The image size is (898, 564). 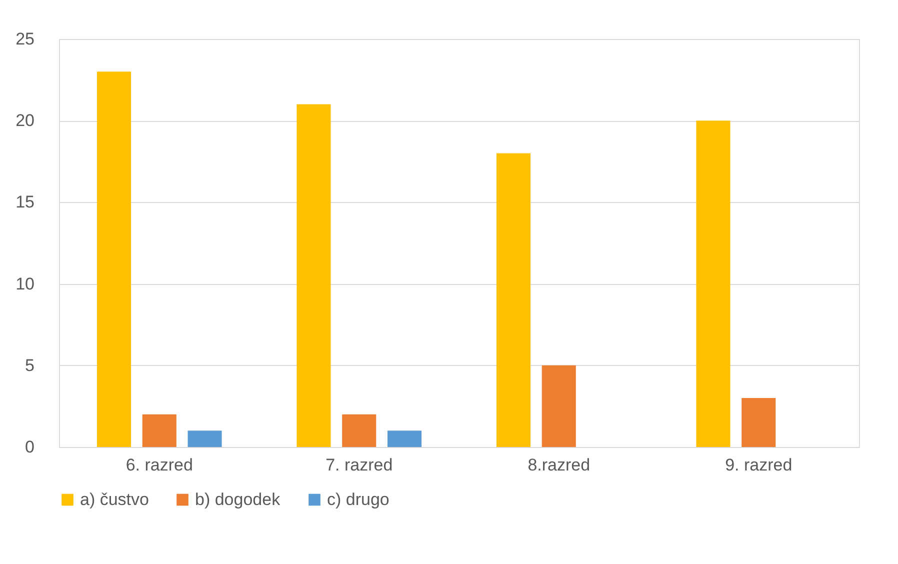 What do you see at coordinates (359, 465) in the screenshot?
I see `x-tick-label: 7. razred` at bounding box center [359, 465].